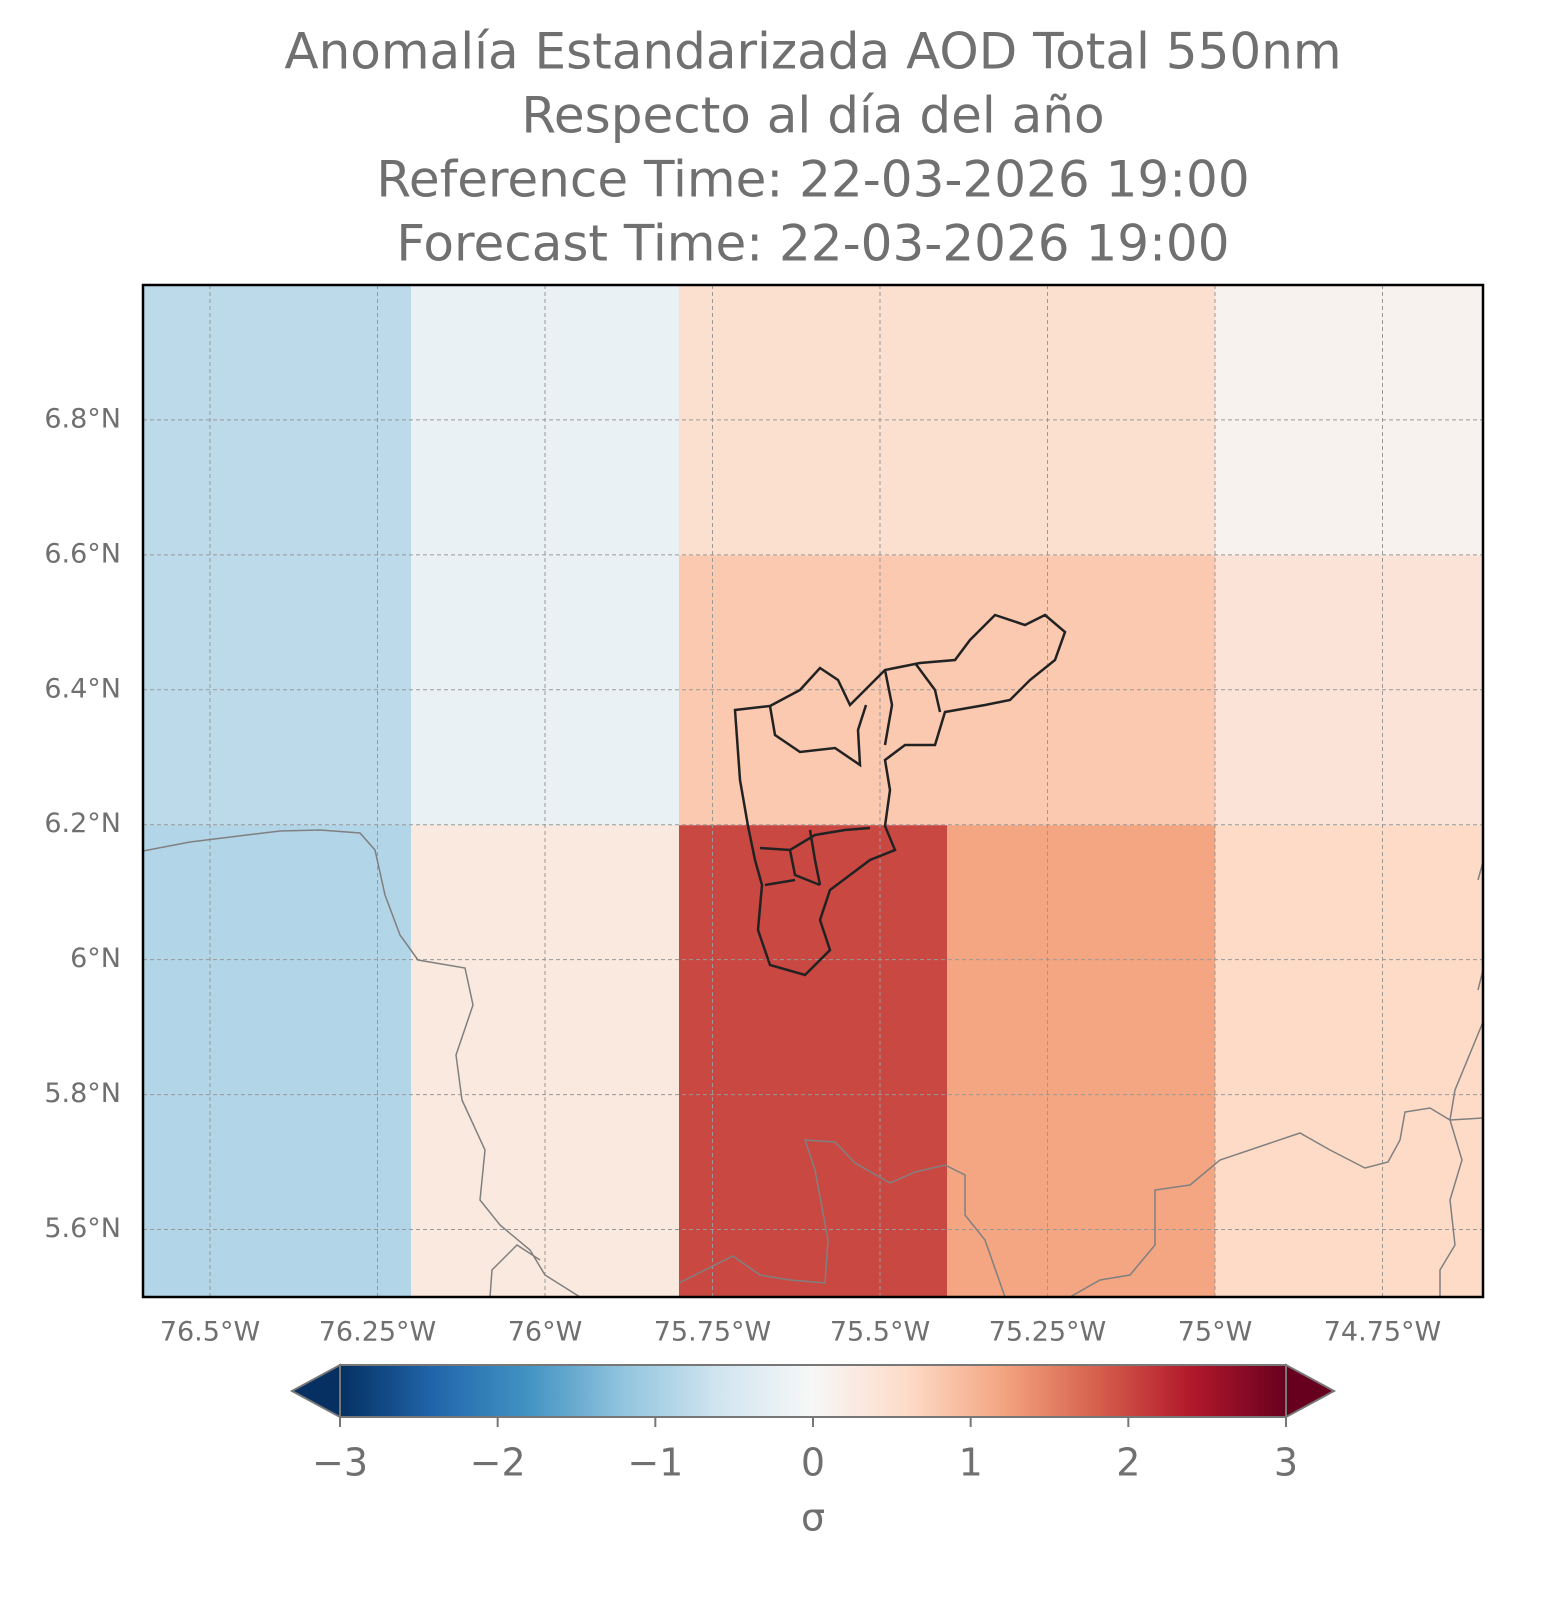 This screenshot has width=1544, height=1600. Describe the element at coordinates (82, 823) in the screenshot. I see `y-tick-label: 6.2°N` at that location.